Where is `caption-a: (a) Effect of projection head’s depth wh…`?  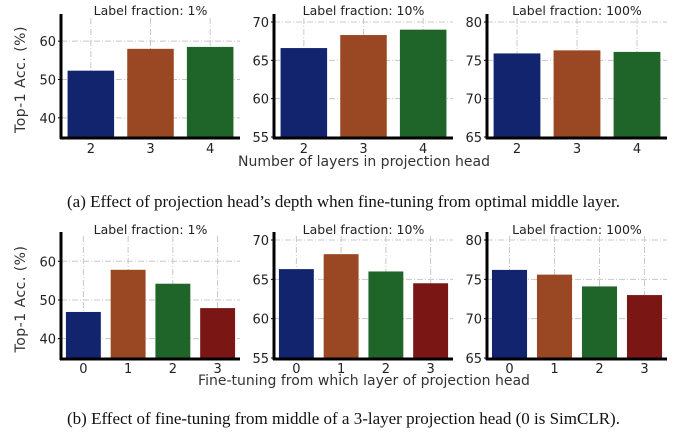 caption-a: (a) Effect of projection head’s depth wh… is located at coordinates (343, 201).